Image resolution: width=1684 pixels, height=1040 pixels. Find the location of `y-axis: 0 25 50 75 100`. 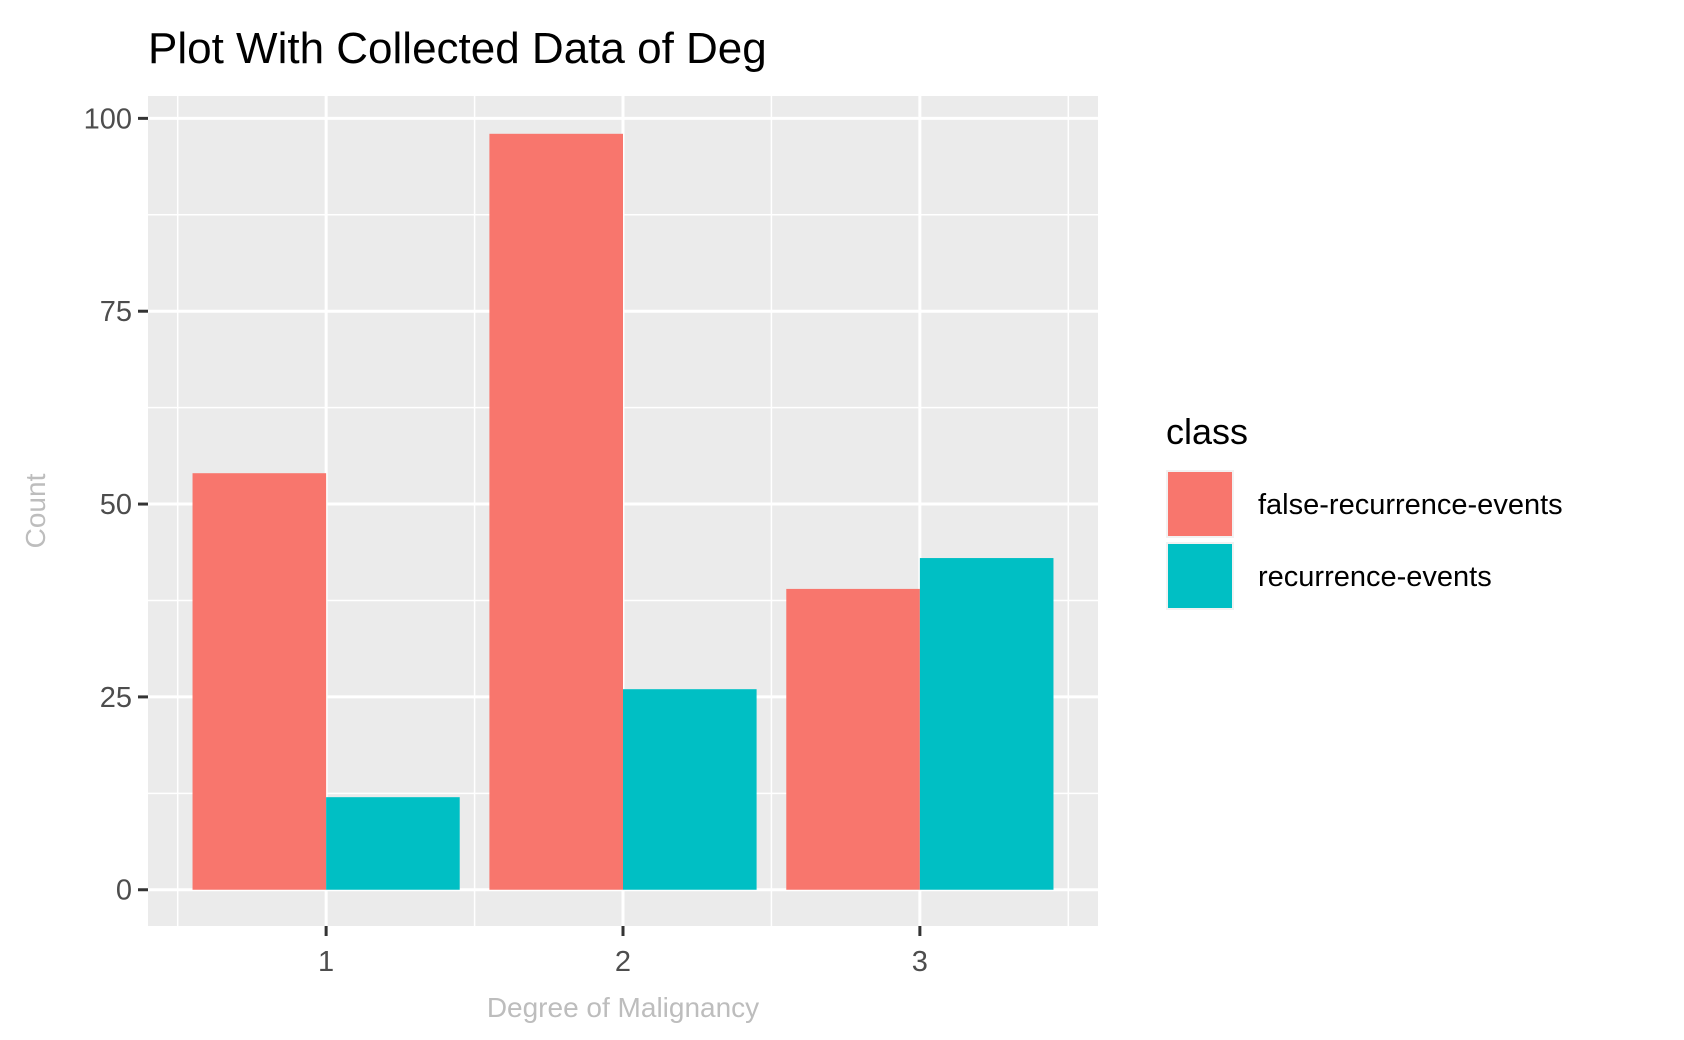

y-axis: 0 25 50 75 100 is located at coordinates (116, 505).